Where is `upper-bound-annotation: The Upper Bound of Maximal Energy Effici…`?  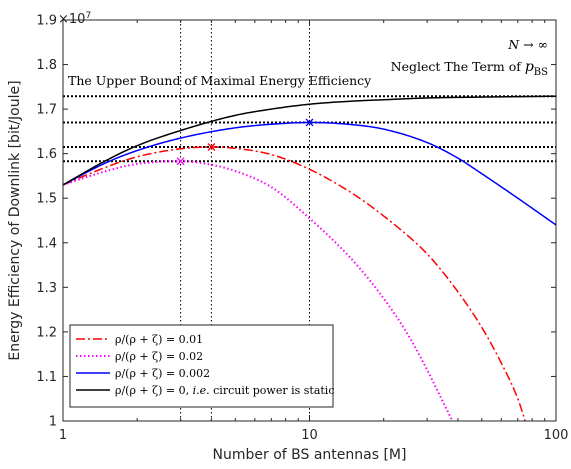 upper-bound-annotation: The Upper Bound of Maximal Energy Effici… is located at coordinates (220, 80).